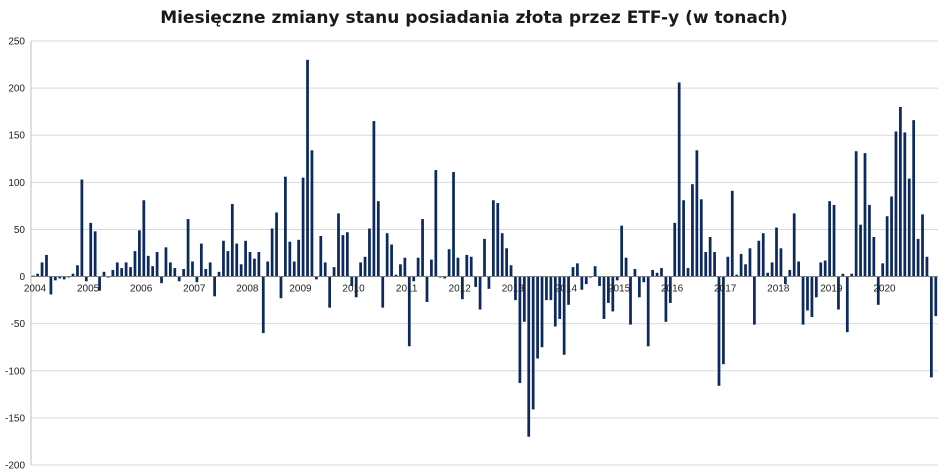  What do you see at coordinates (300, 289) in the screenshot?
I see `x-tick-label: 2009` at bounding box center [300, 289].